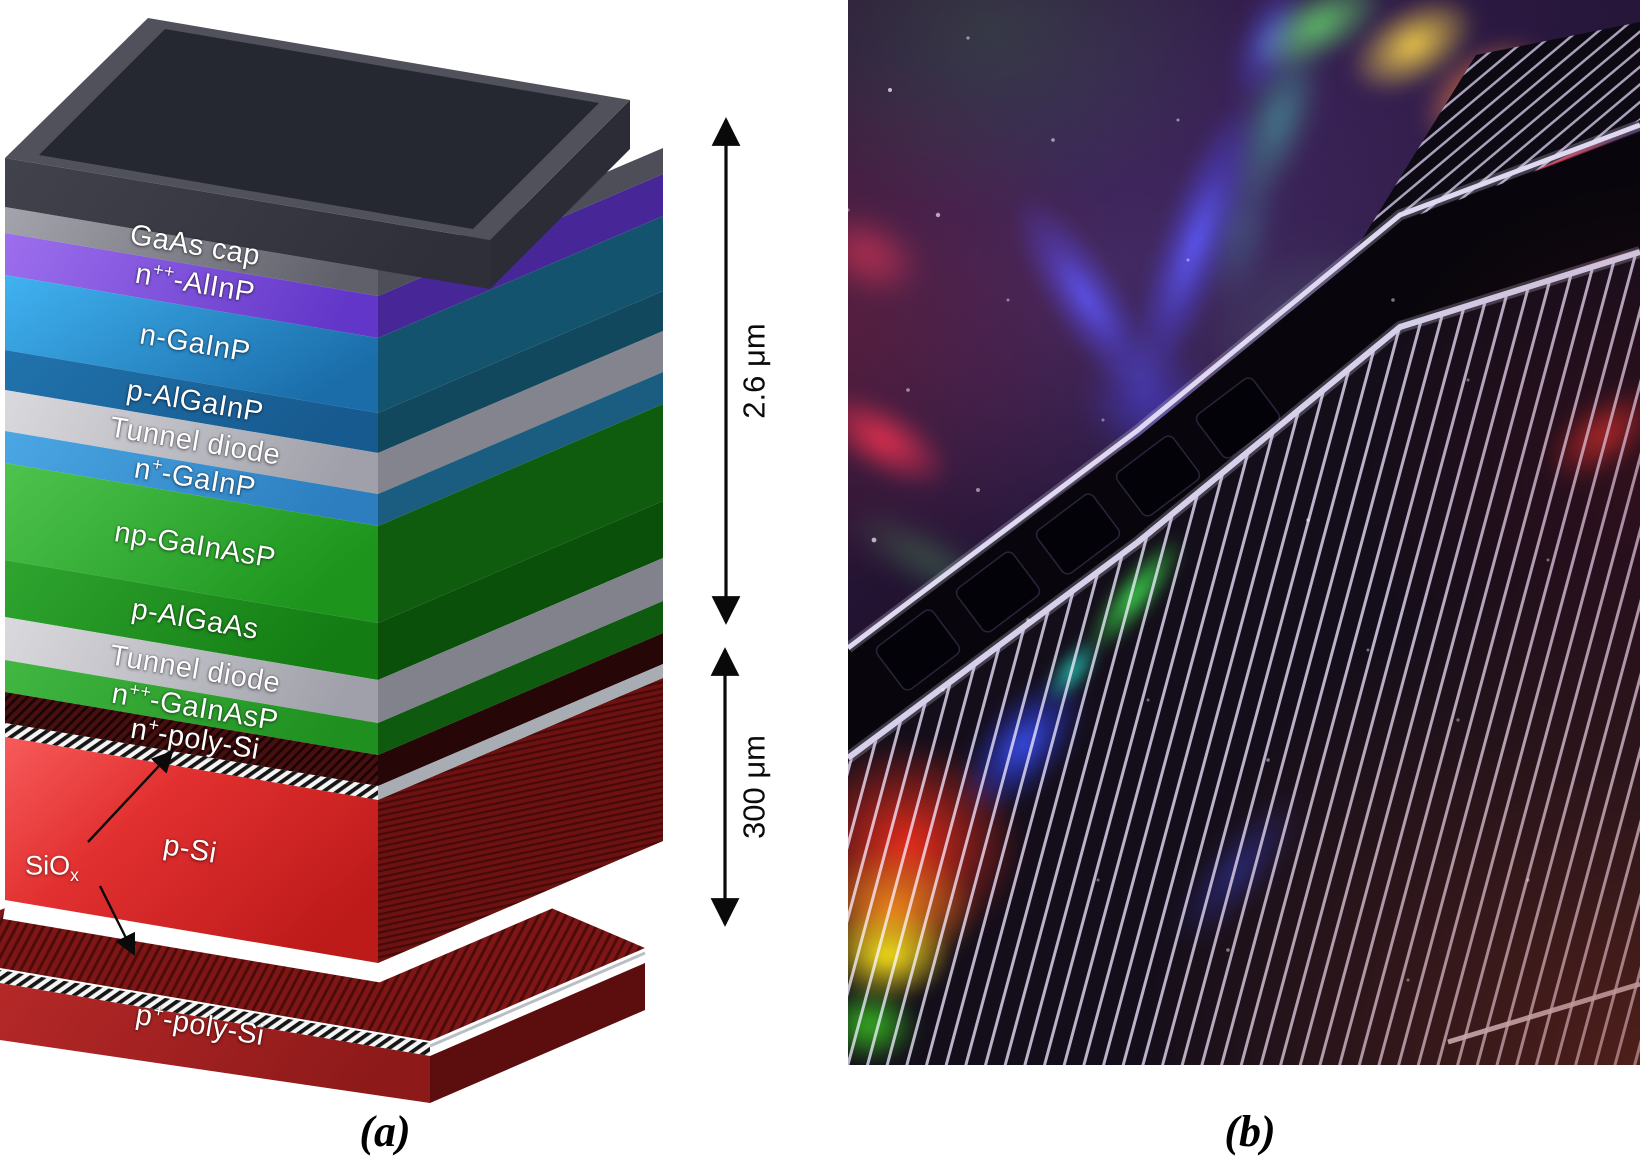 The width and height of the screenshot is (1640, 1160). What do you see at coordinates (191, 761) in the screenshot?
I see `siox-line-top` at bounding box center [191, 761].